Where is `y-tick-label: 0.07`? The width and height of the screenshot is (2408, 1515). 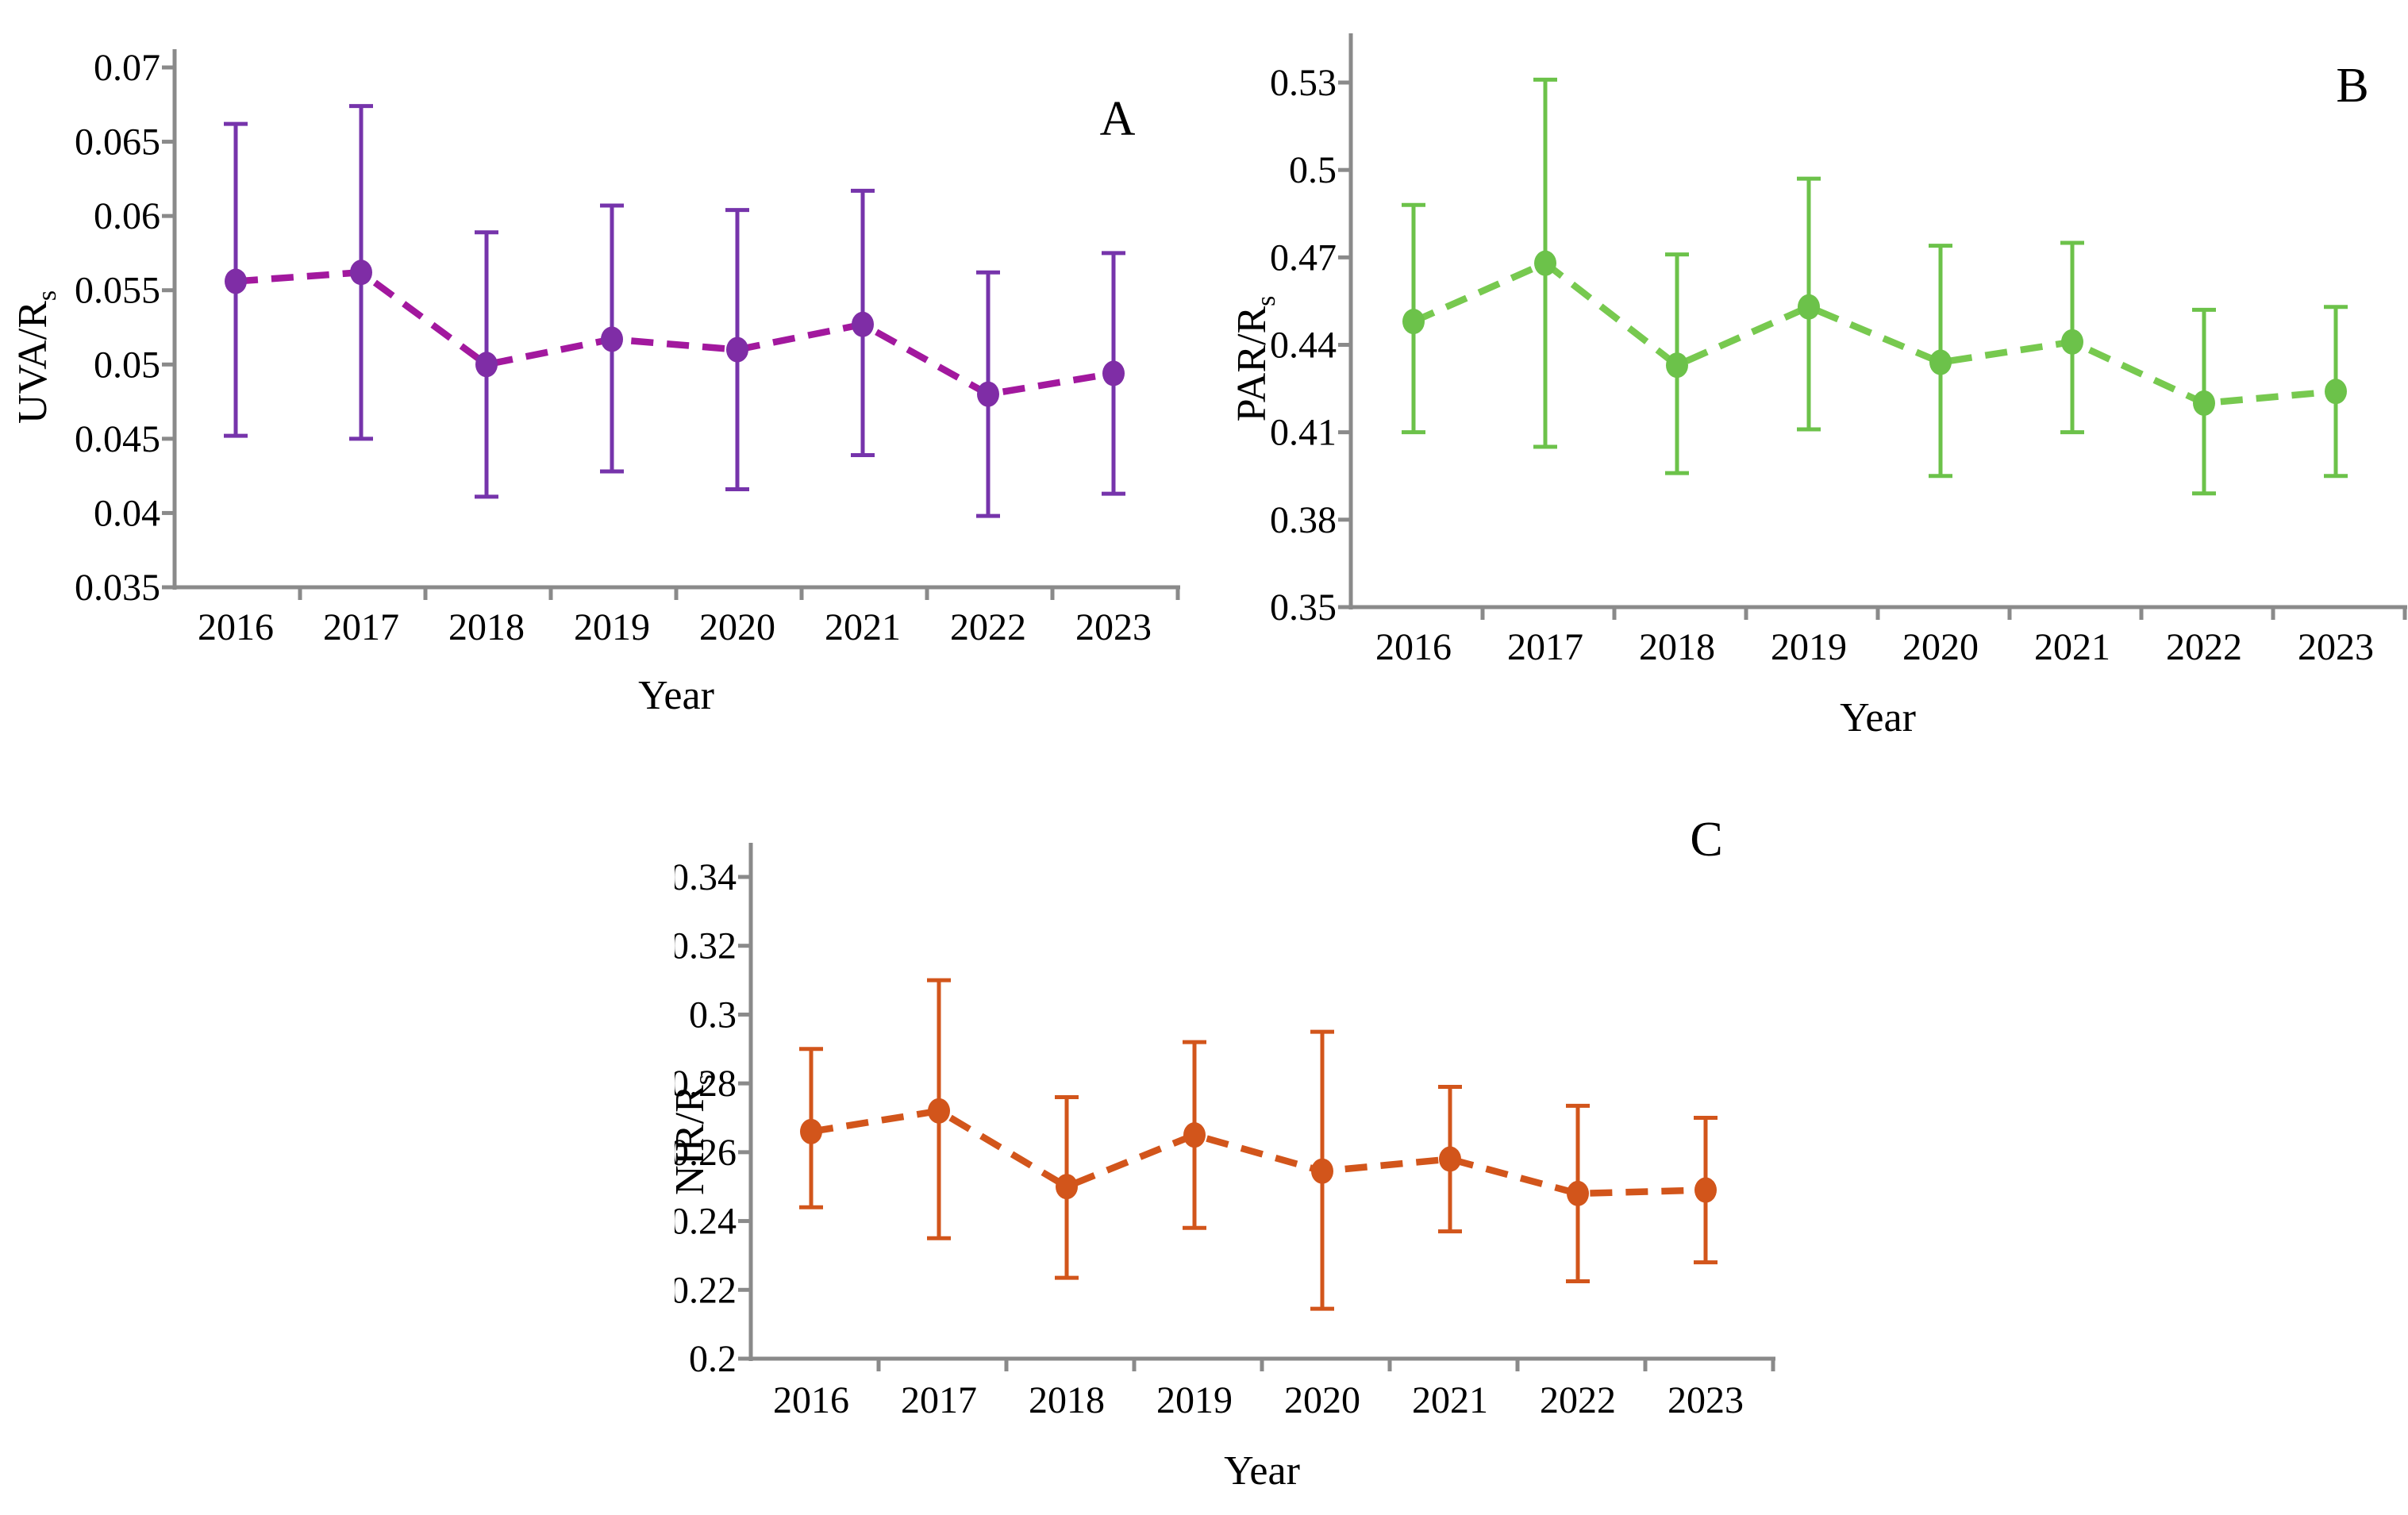
y-tick-label: 0.07 is located at coordinates (127, 68).